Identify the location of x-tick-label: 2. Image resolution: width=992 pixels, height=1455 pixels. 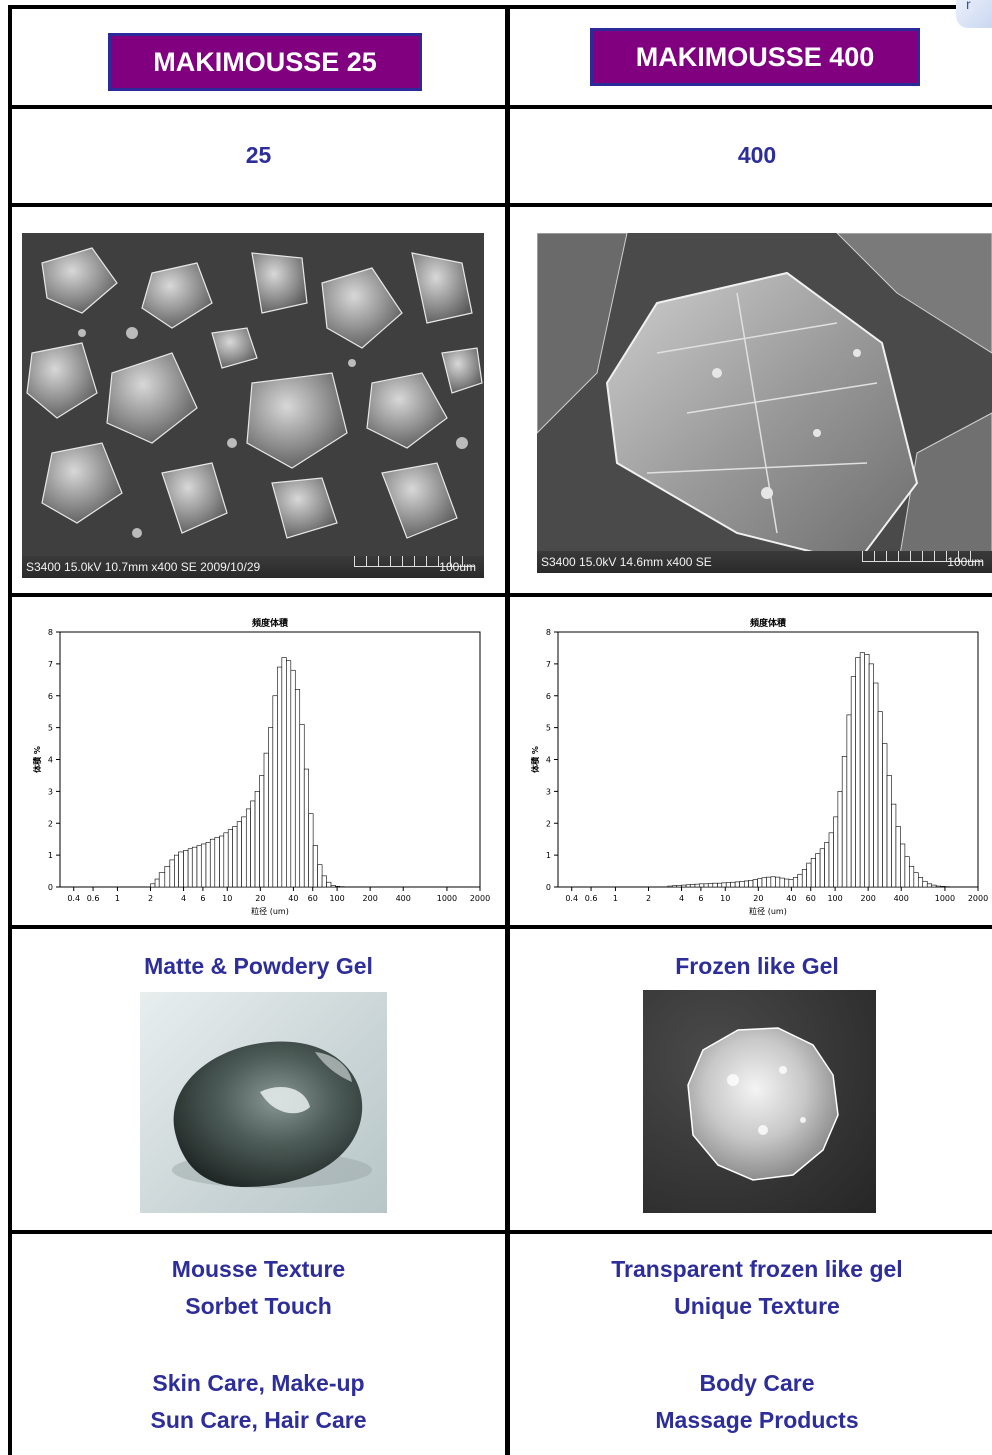
(150, 898).